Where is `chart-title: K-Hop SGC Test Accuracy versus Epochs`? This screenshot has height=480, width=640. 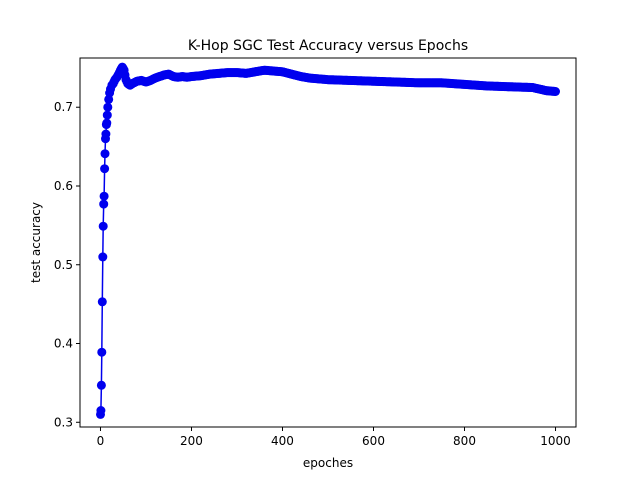
chart-title: K-Hop SGC Test Accuracy versus Epochs is located at coordinates (328, 46).